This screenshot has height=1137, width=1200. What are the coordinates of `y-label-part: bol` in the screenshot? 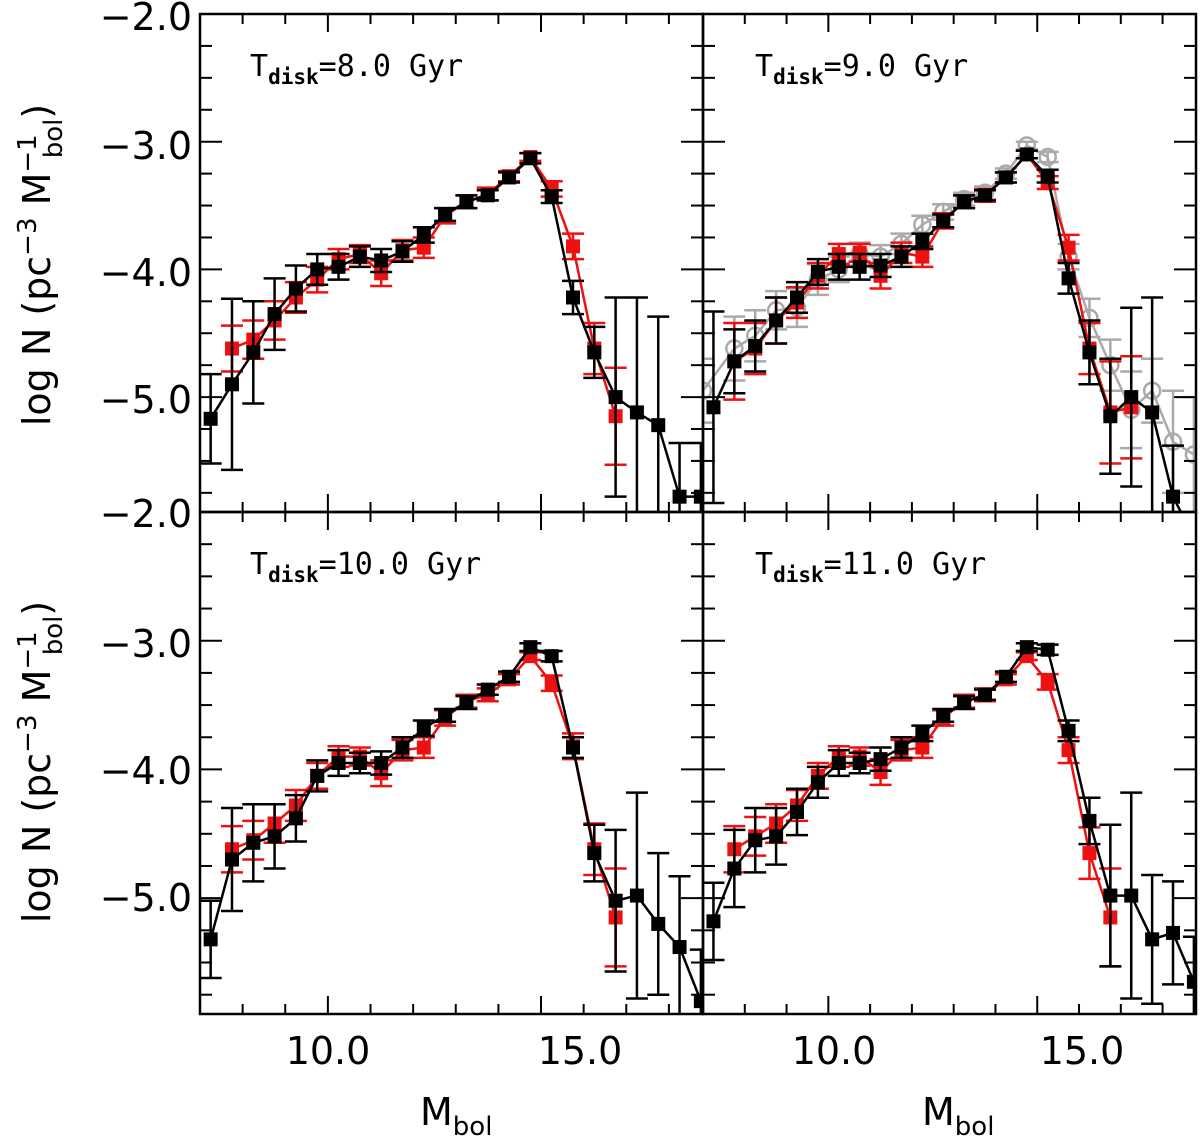 It's located at (54, 139).